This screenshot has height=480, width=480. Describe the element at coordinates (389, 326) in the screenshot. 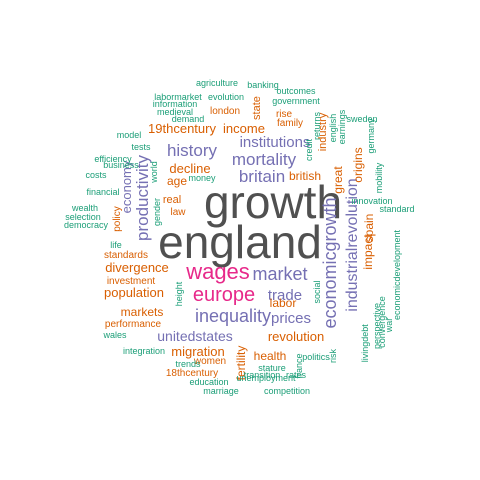

I see `cloud-word-war: war` at that location.